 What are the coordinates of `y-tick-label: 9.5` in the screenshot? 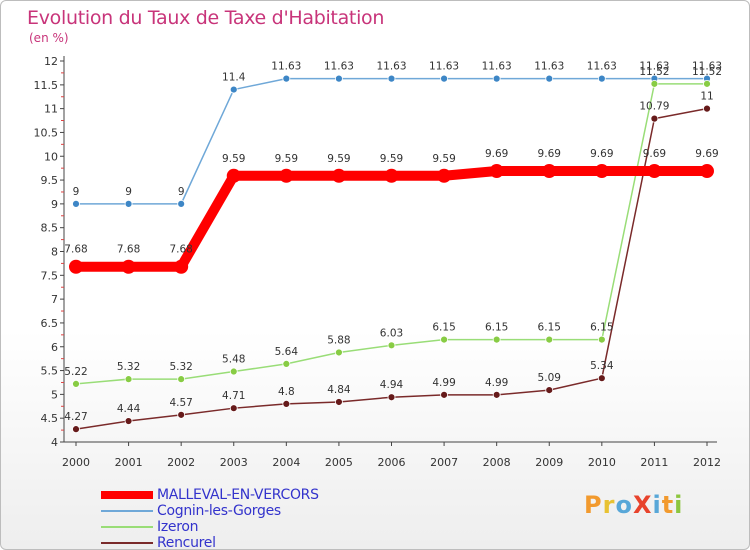 It's located at (50, 180).